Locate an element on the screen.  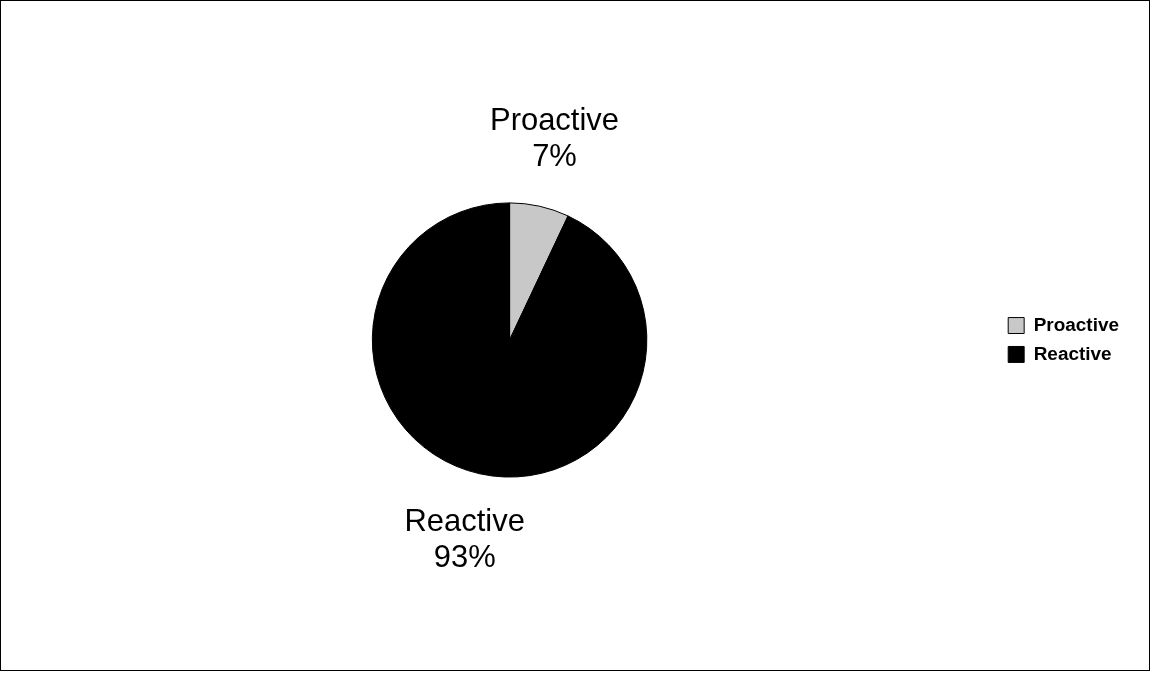
slice-label: Proactive is located at coordinates (554, 119).